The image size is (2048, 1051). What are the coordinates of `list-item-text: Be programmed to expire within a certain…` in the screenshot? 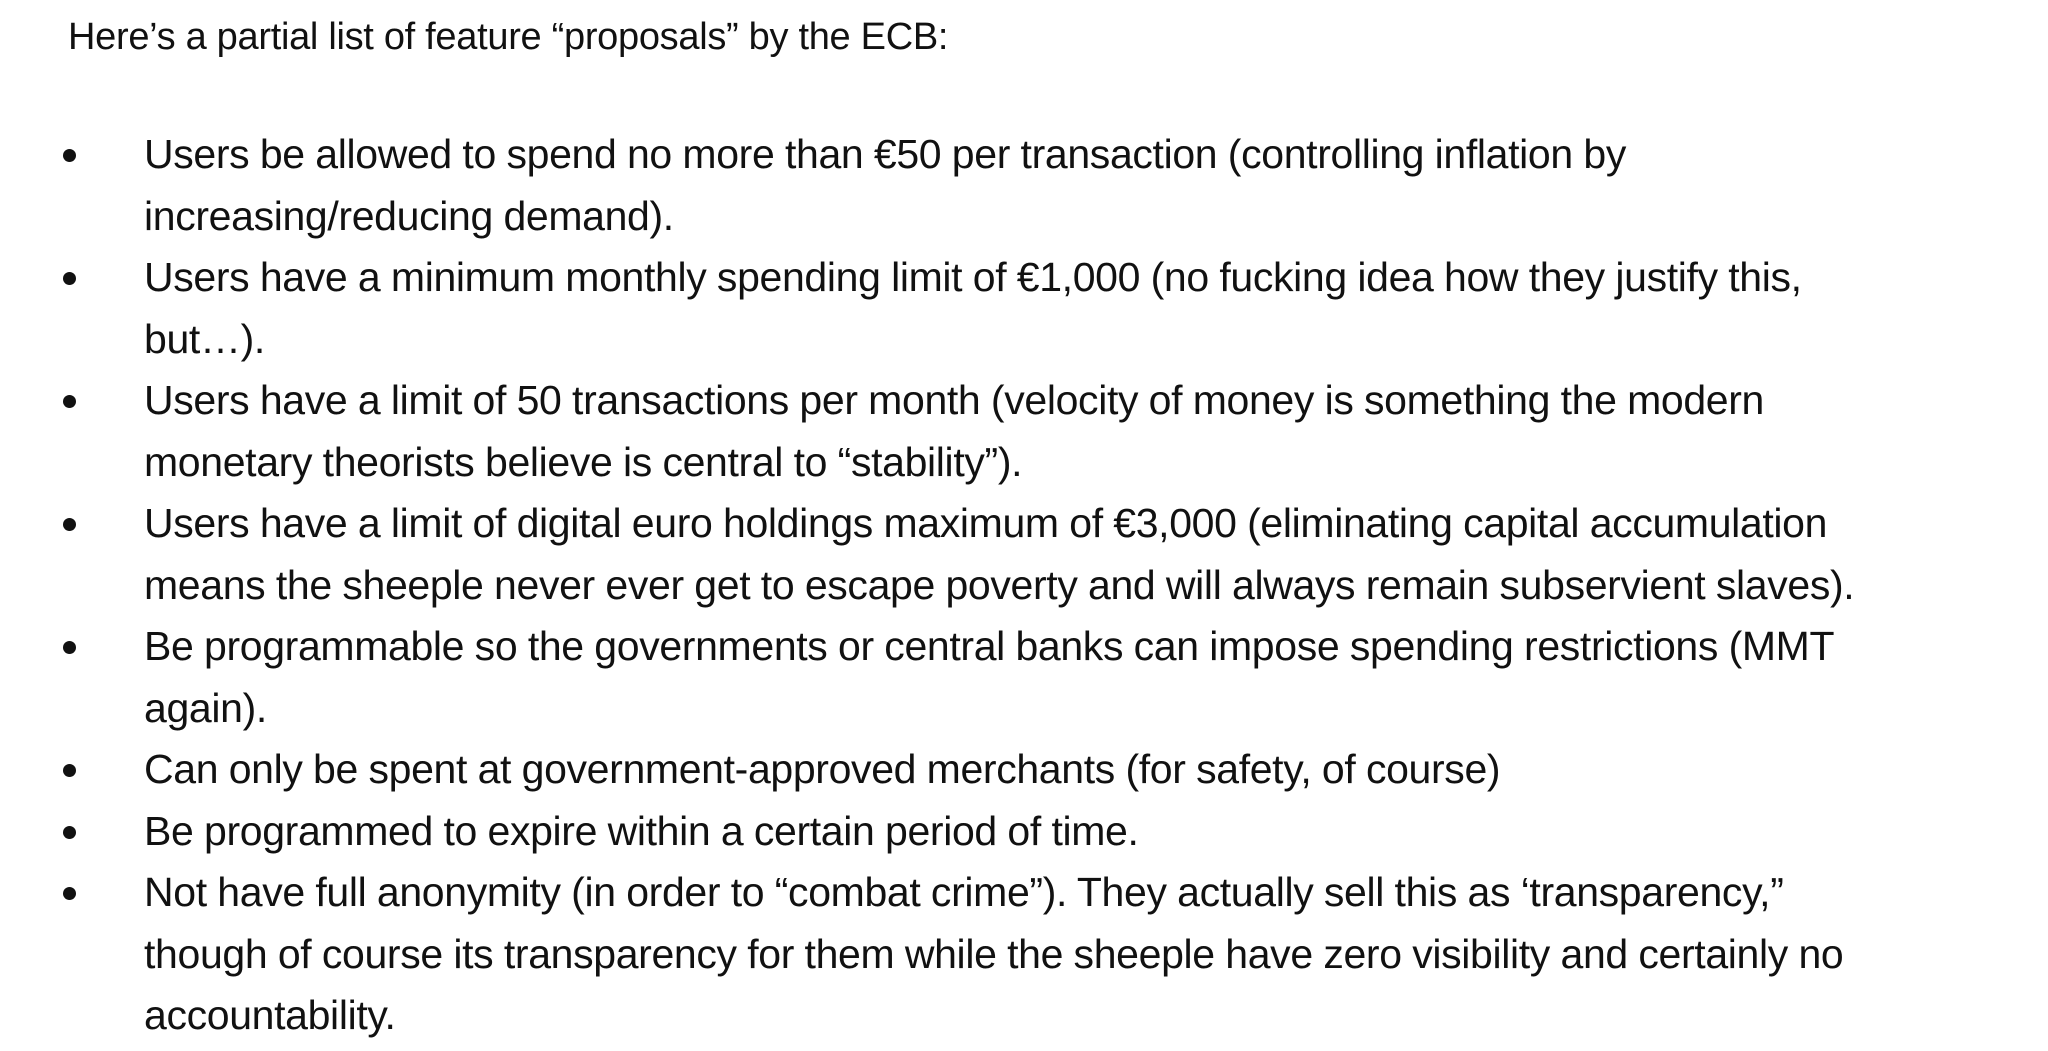 It's located at (1086, 832).